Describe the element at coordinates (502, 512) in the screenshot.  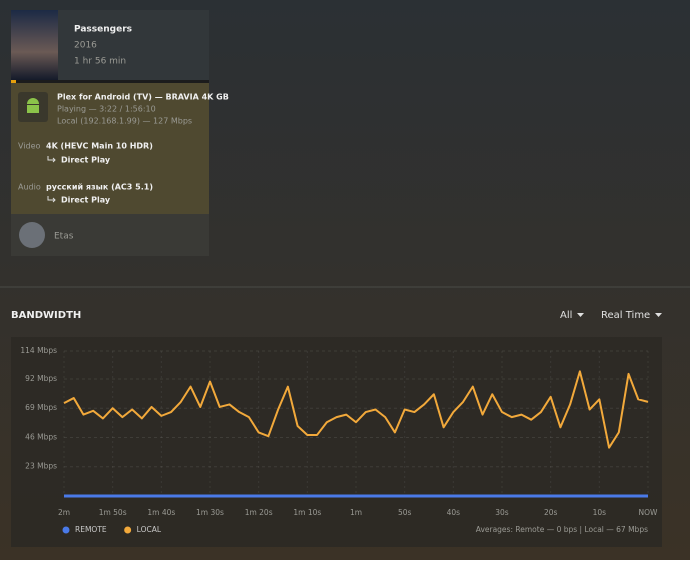
I see `x-tick-label: 30s` at that location.